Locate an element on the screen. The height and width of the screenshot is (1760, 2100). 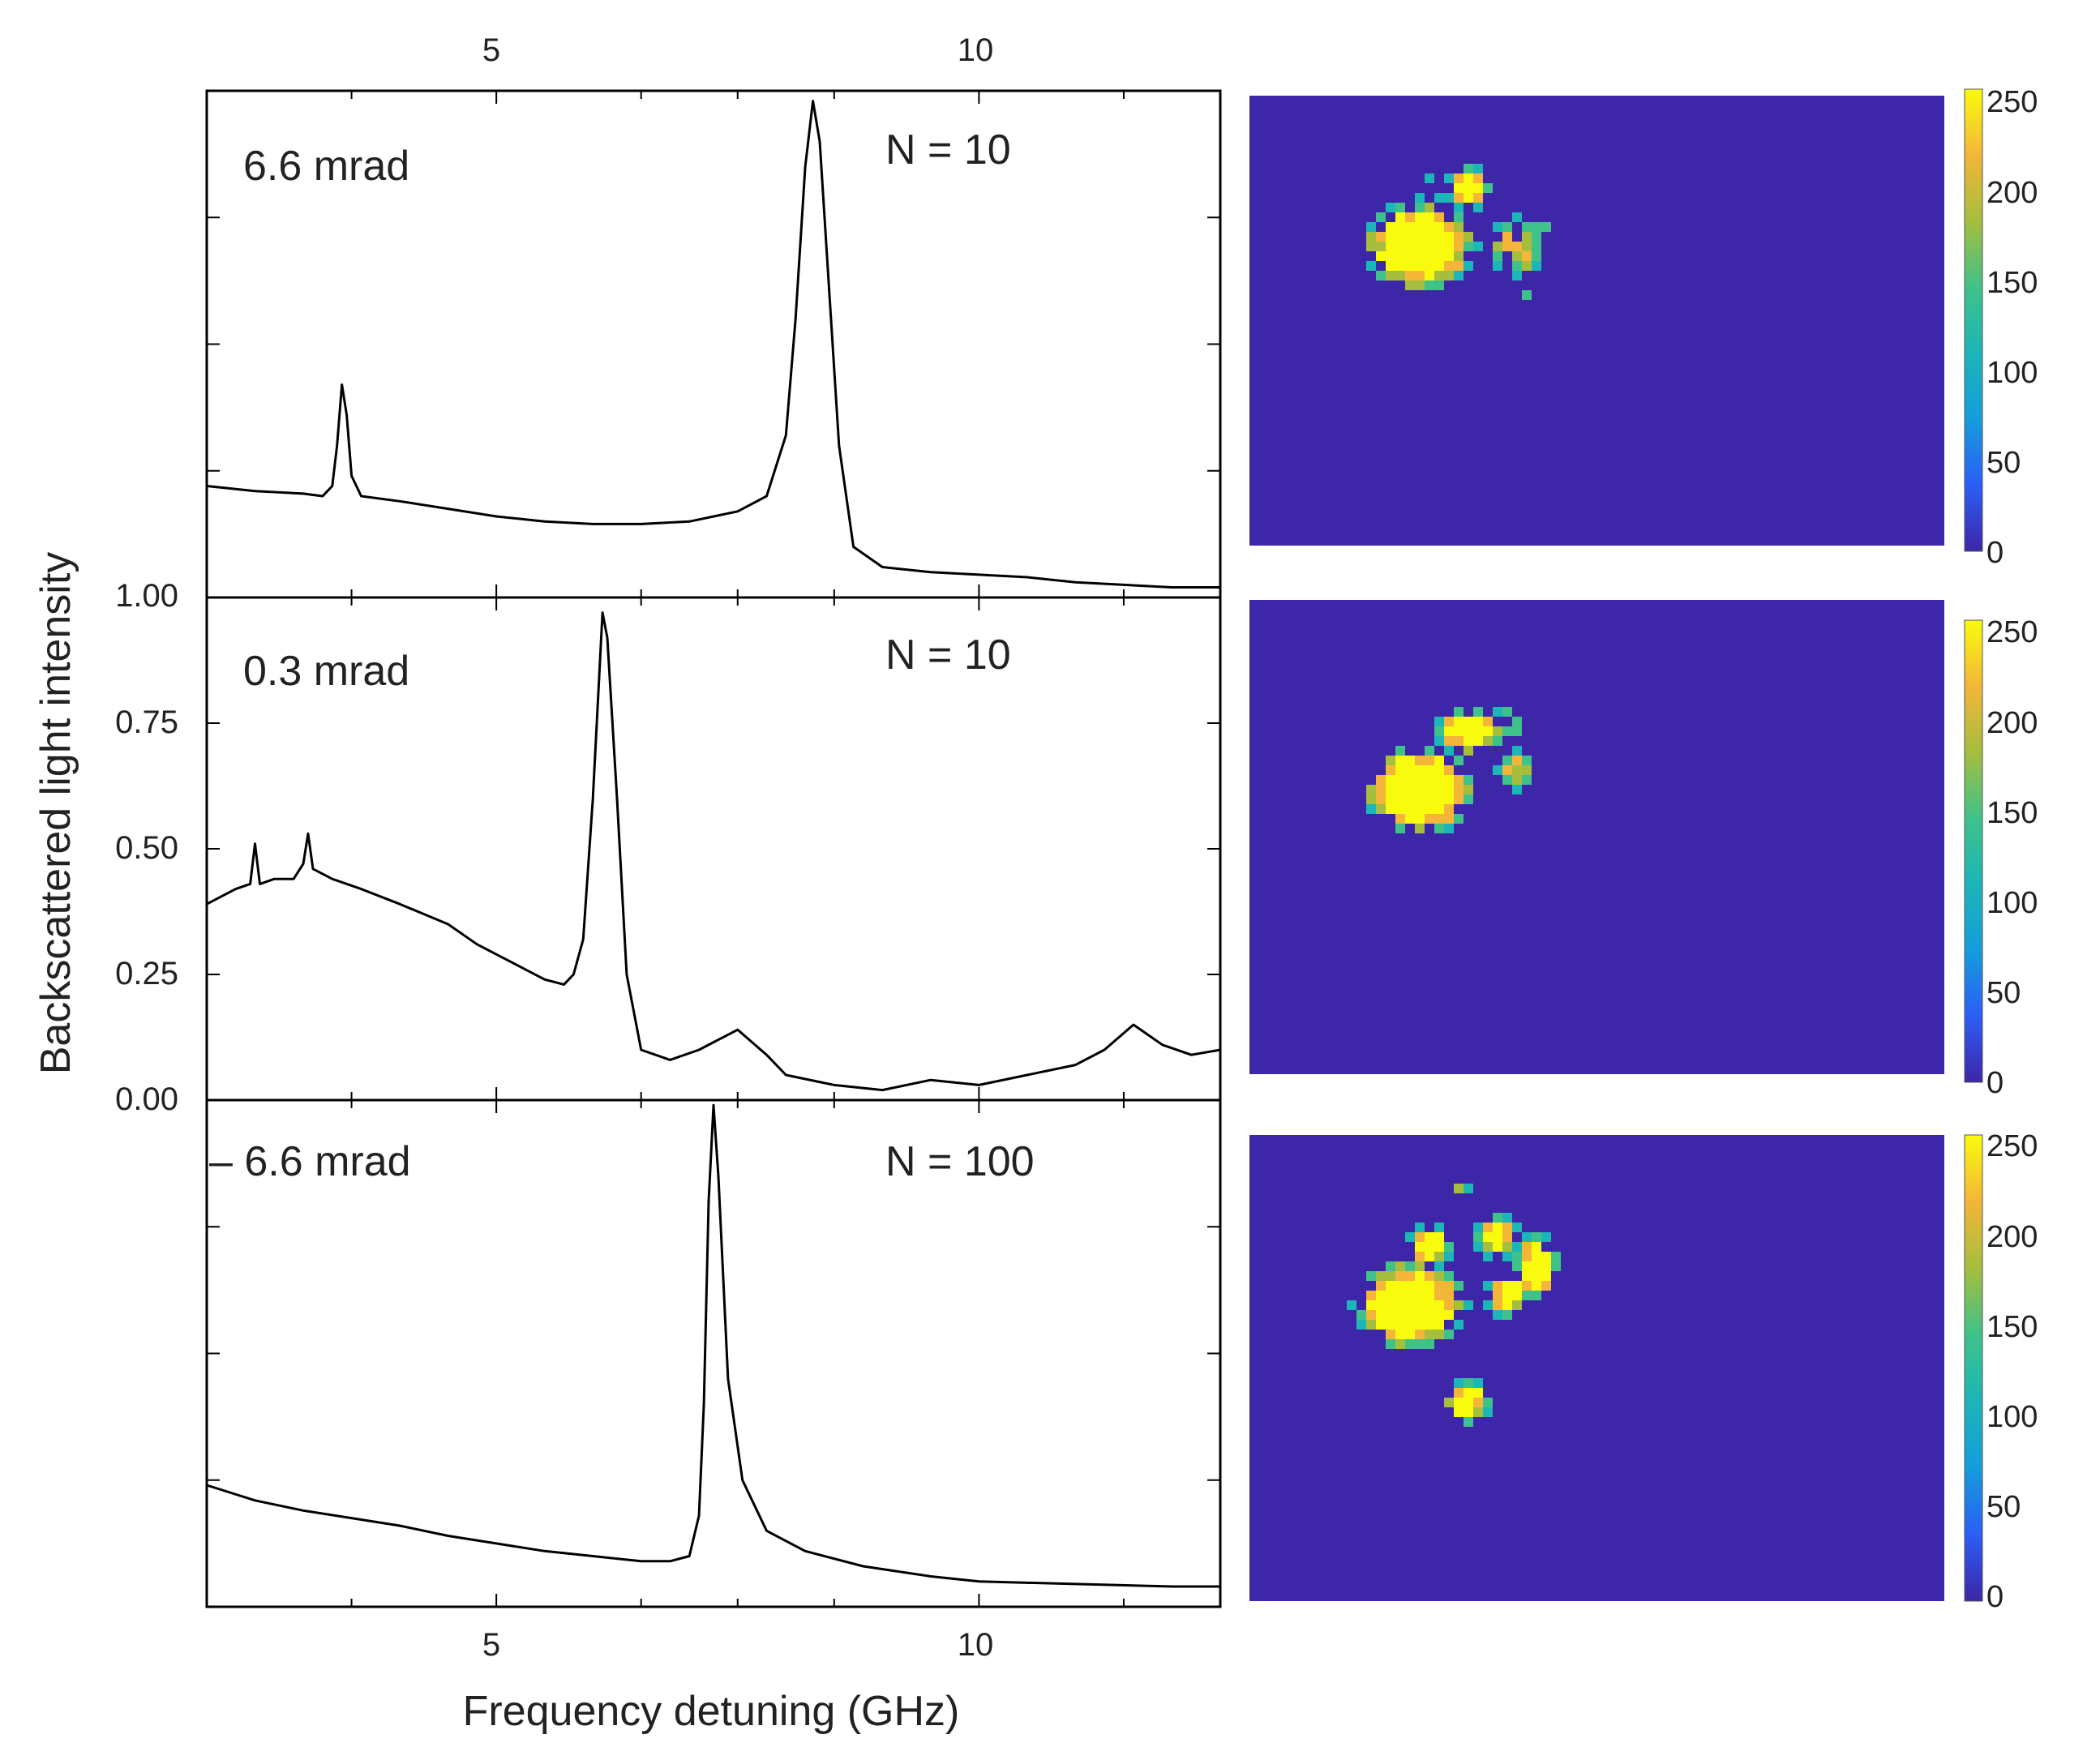
spectrum-panel-bottom is located at coordinates (713, 1353).